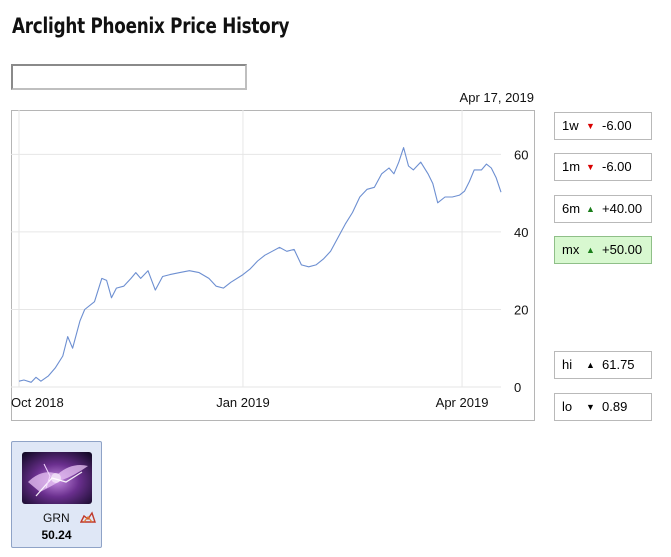 Image resolution: width=671 pixels, height=557 pixels. I want to click on change-6m-button: 6m ▲ +40.00, so click(603, 209).